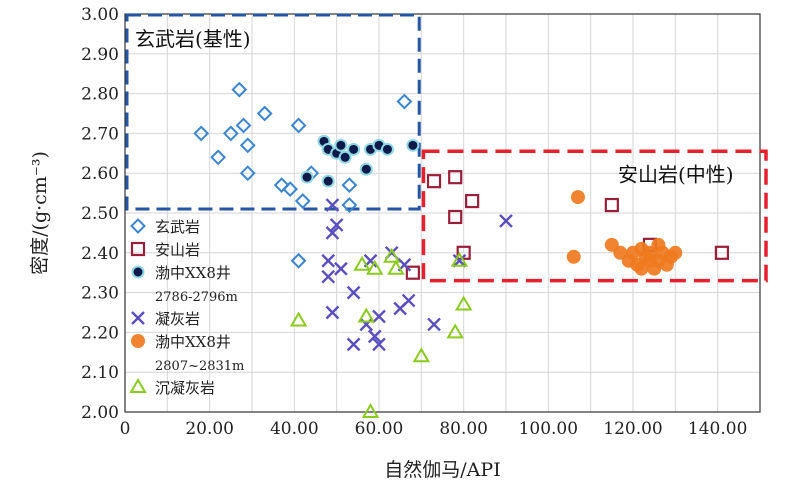  Describe the element at coordinates (100, 15) in the screenshot. I see `y-tick-label: 3.00` at that location.